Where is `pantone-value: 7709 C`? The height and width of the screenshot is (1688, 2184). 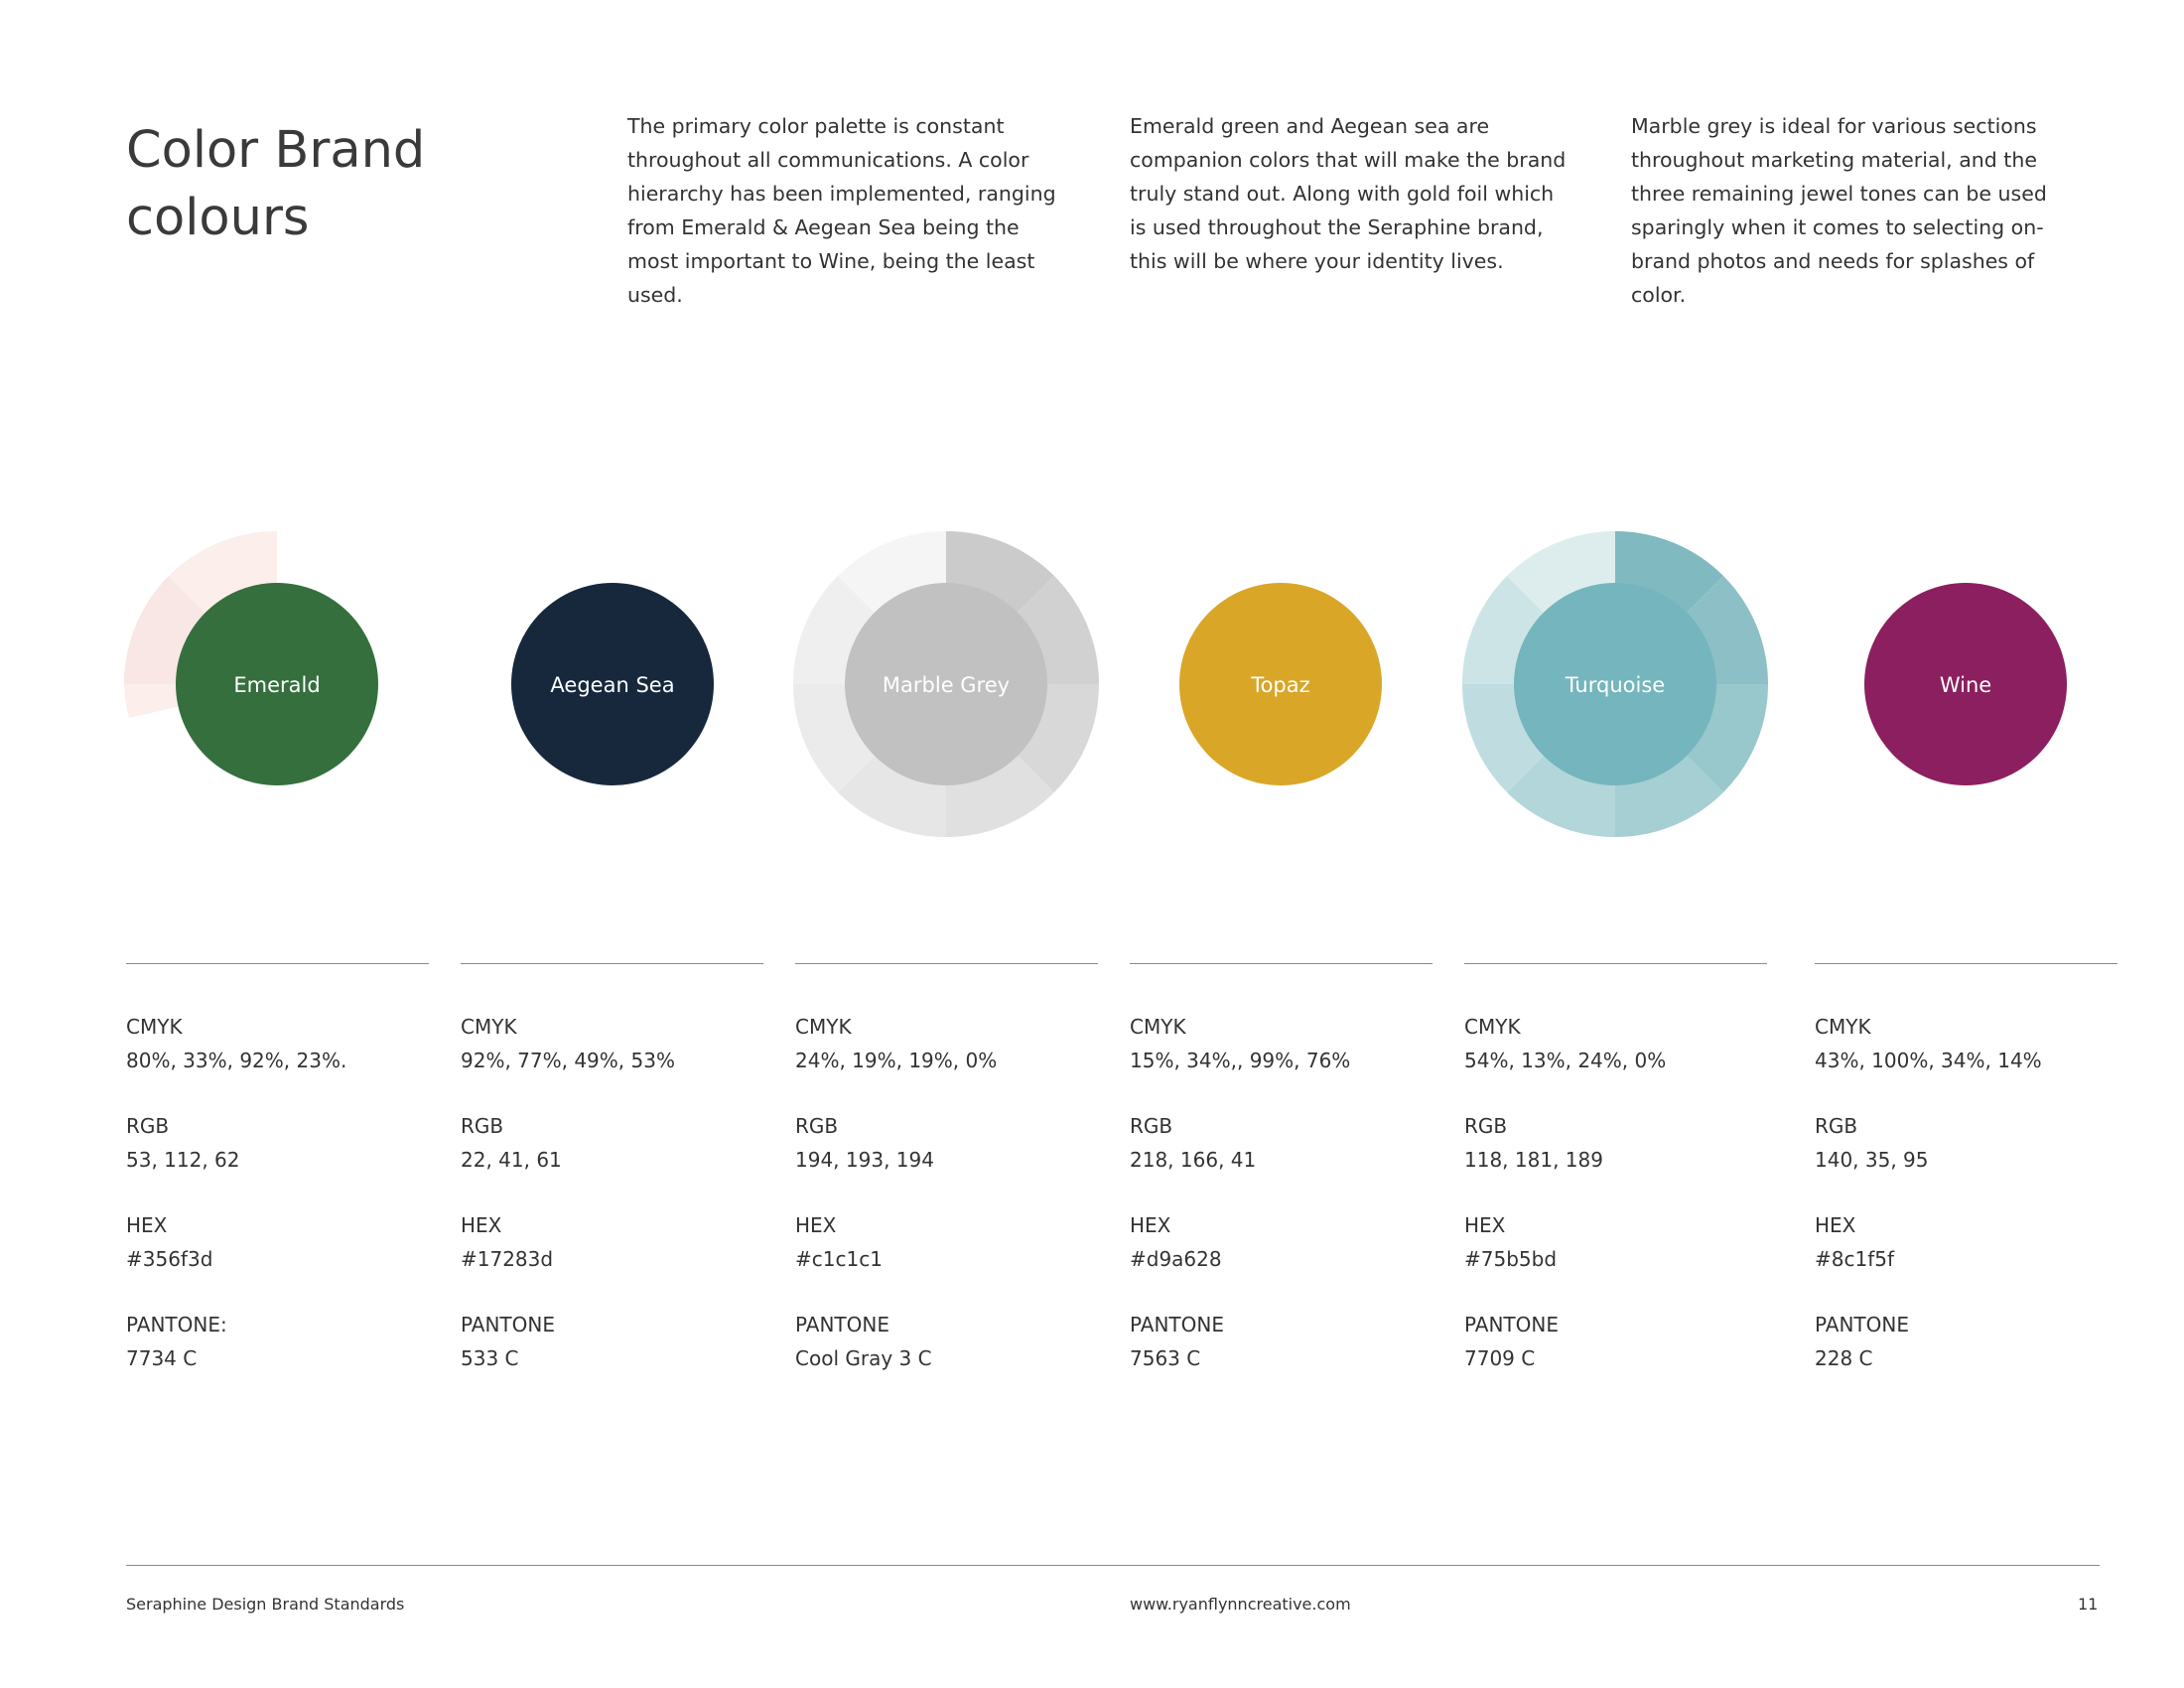 pantone-value: 7709 C is located at coordinates (1500, 1358).